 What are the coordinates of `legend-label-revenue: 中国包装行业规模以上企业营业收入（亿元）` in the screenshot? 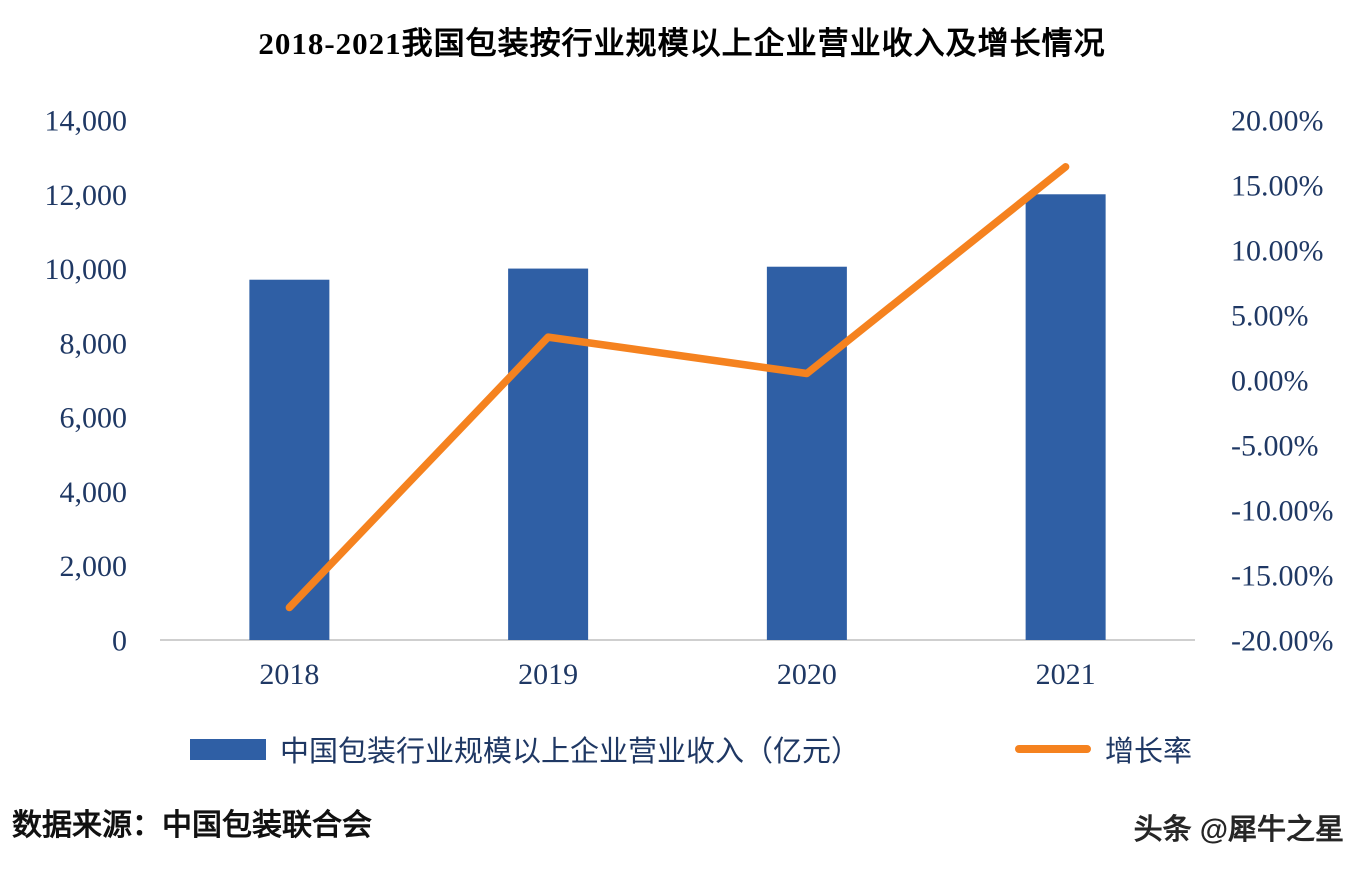 It's located at (570, 752).